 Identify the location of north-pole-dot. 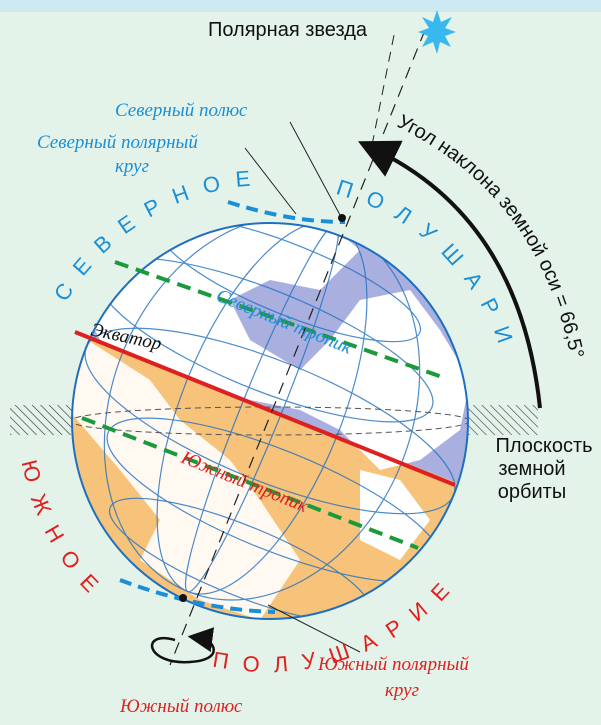
(342, 218).